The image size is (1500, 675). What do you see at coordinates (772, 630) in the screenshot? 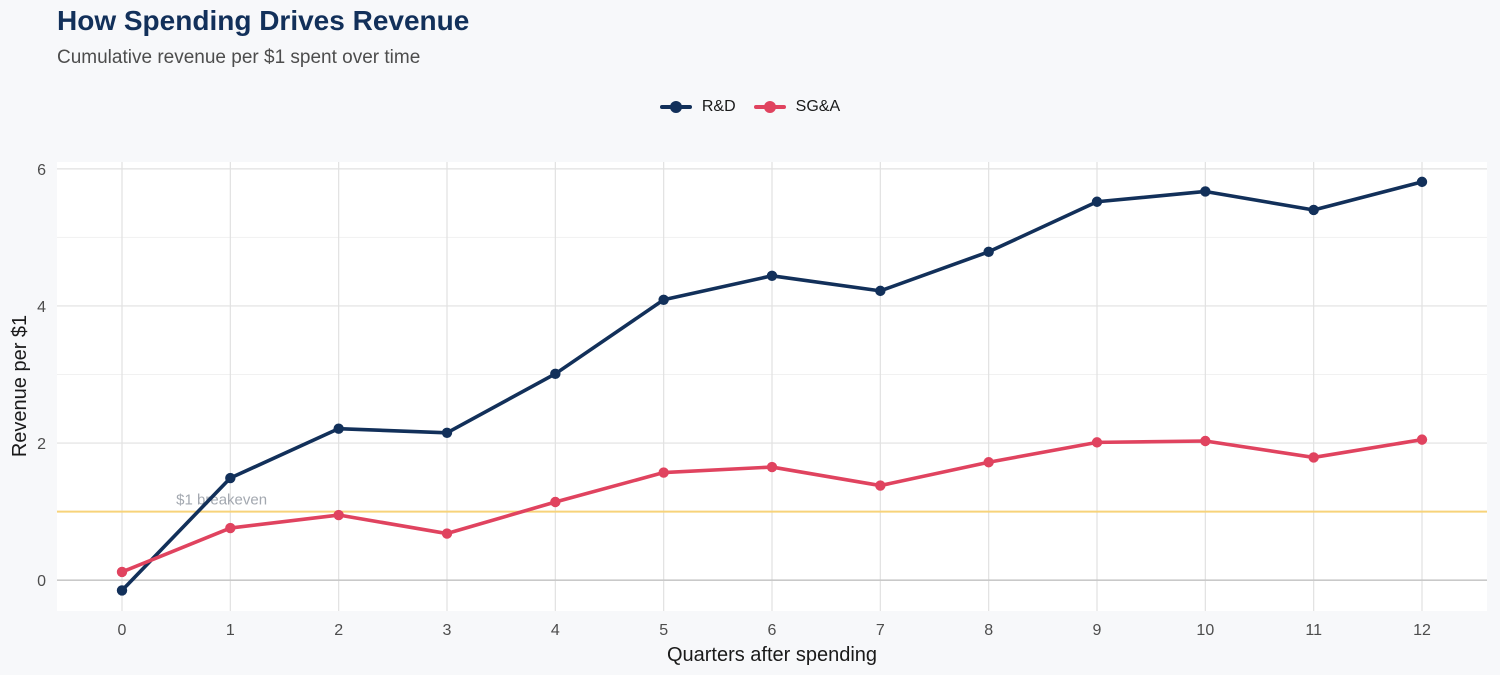
I see `x-tick-label-6: 6` at bounding box center [772, 630].